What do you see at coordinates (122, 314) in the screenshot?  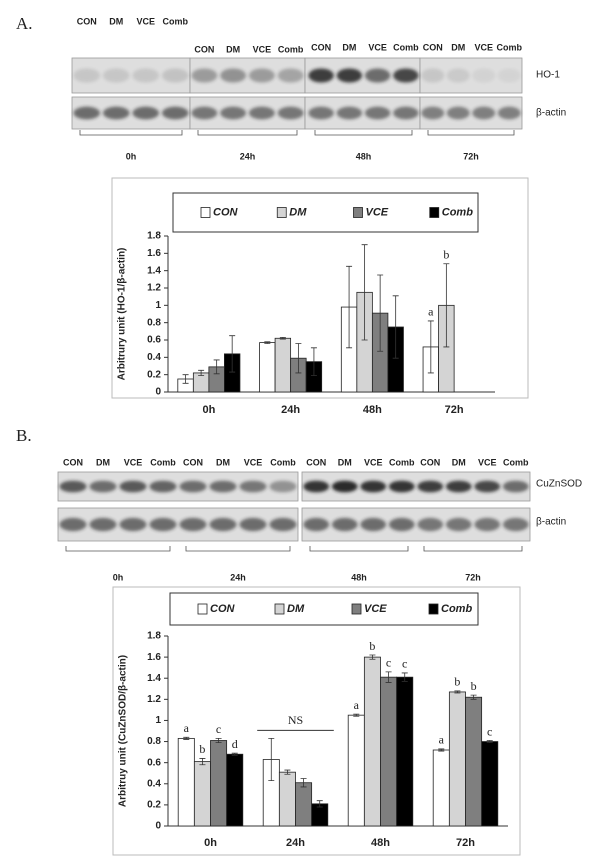 I see `y-axis-label: Arbitrury unit (HO-1/β-actin)` at bounding box center [122, 314].